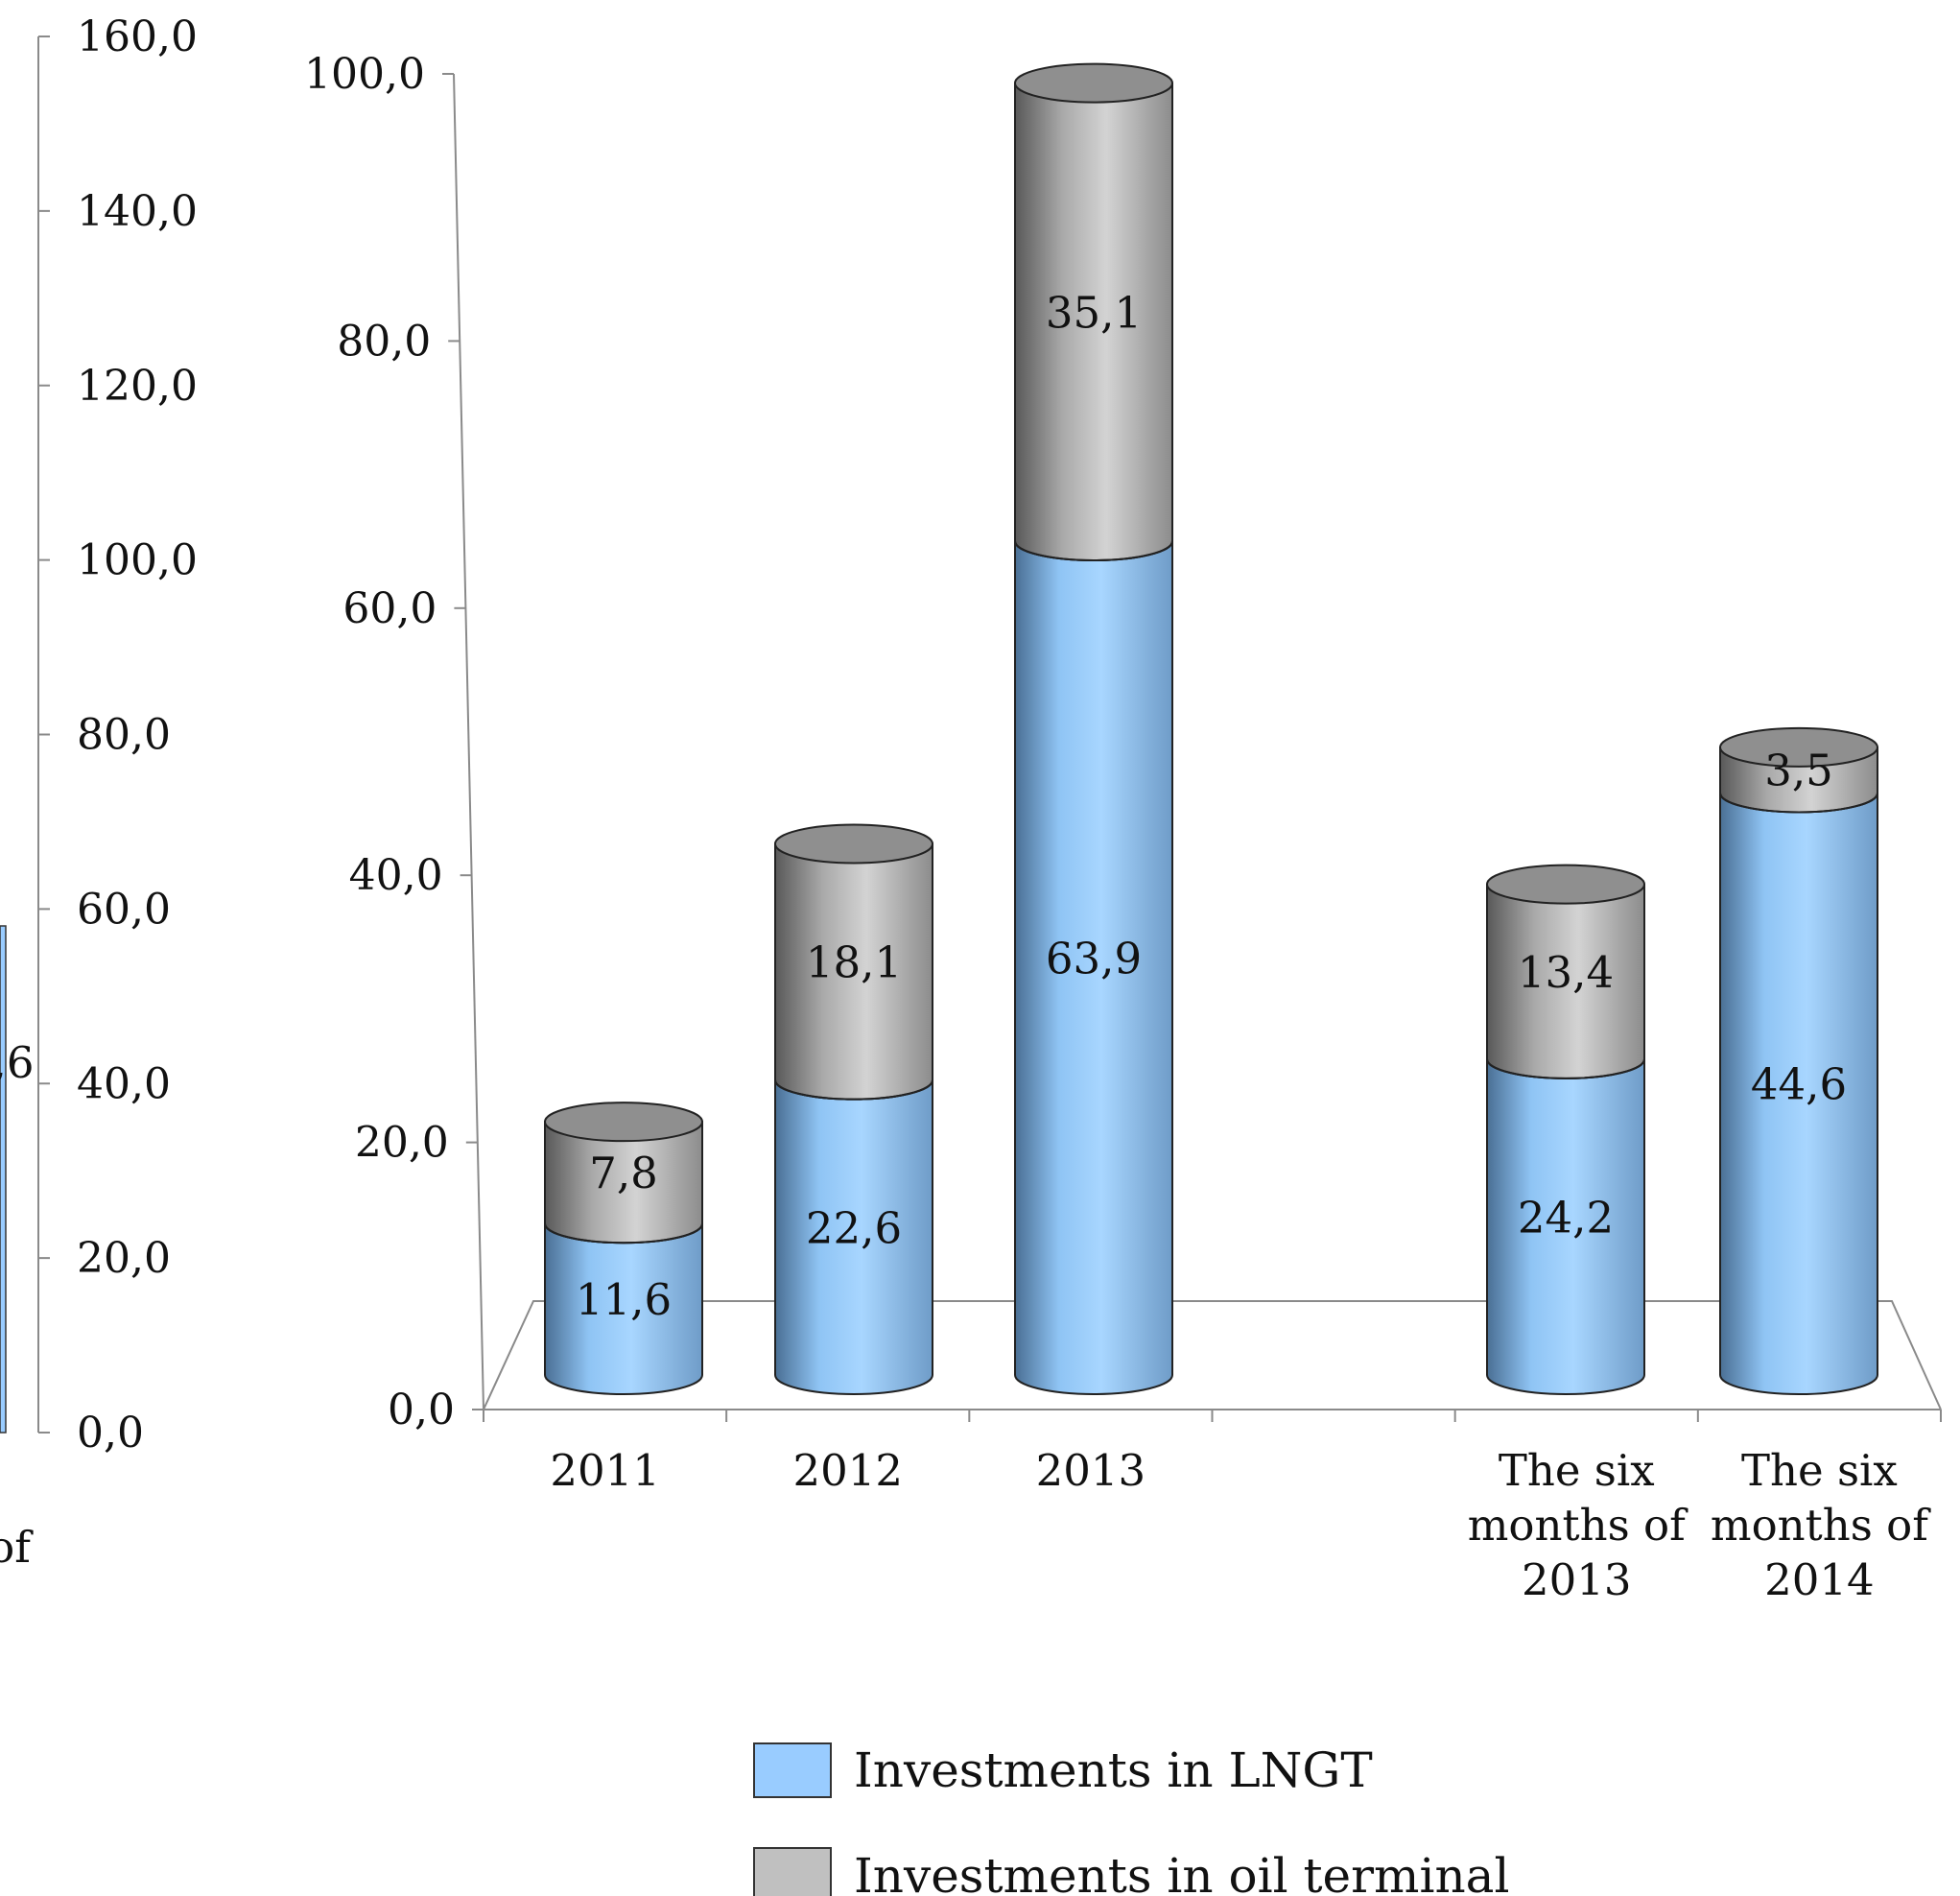 This screenshot has height=1896, width=1960. I want to click on bar-stack: 44,6 3,5, so click(1799, 1060).